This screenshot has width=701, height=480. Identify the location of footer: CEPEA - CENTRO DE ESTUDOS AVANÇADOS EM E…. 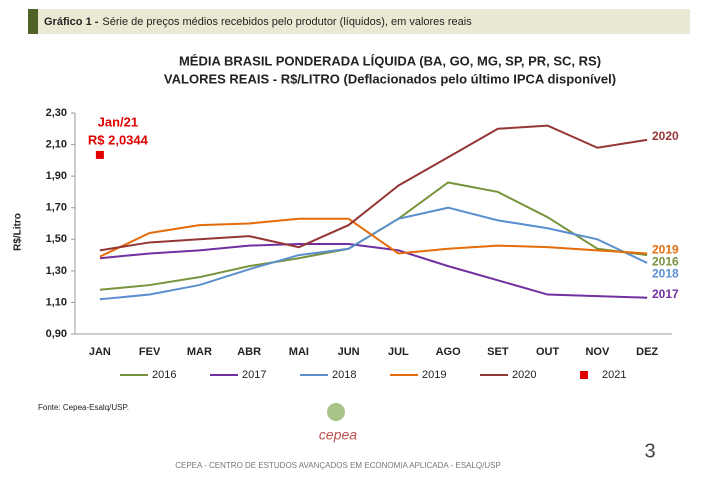
(338, 465).